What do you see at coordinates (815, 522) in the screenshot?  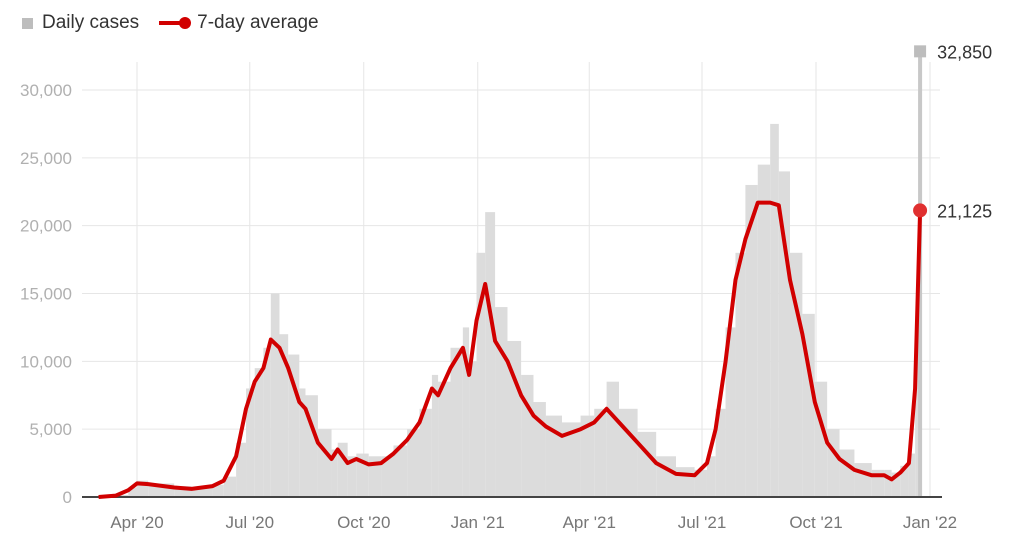 I see `x-tick-label: Oct '21` at bounding box center [815, 522].